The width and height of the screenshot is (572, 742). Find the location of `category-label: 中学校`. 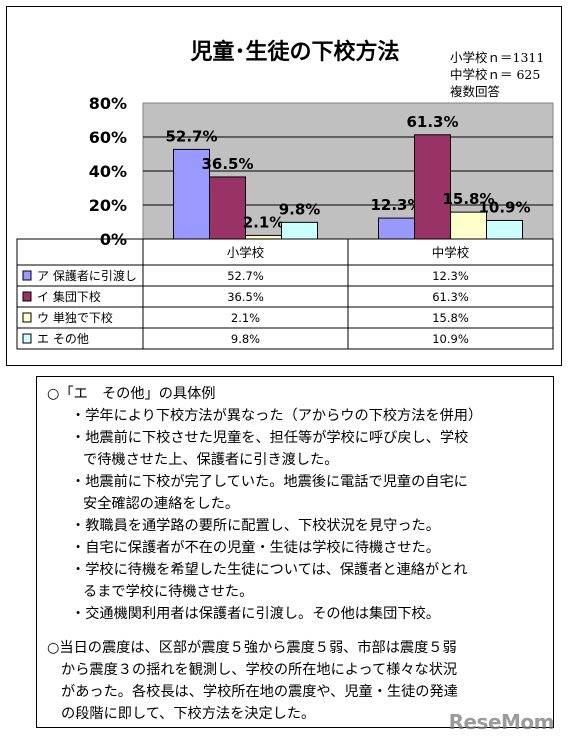

category-label: 中学校 is located at coordinates (451, 252).